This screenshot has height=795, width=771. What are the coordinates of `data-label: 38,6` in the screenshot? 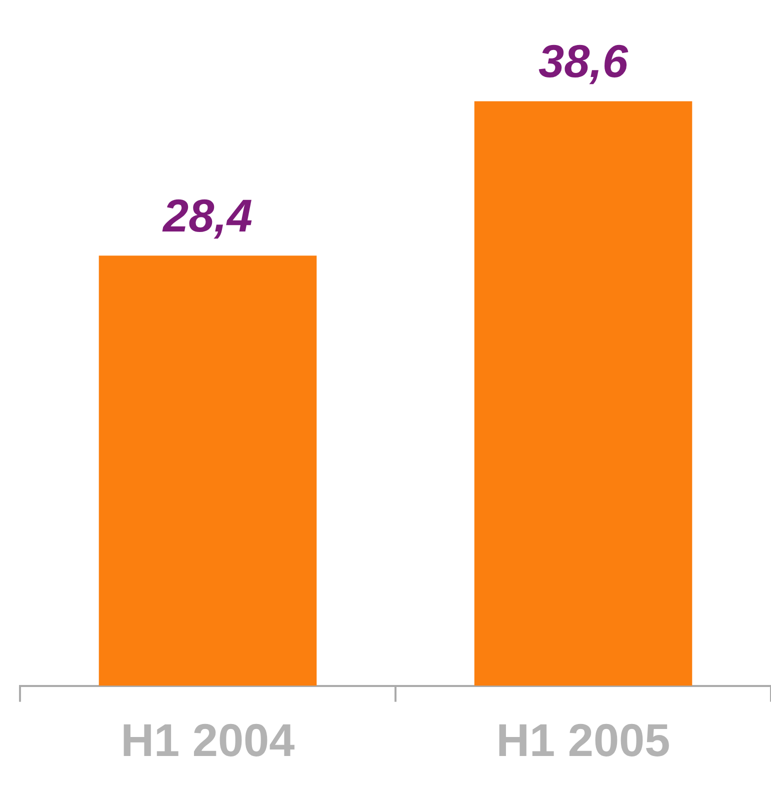 It's located at (583, 60).